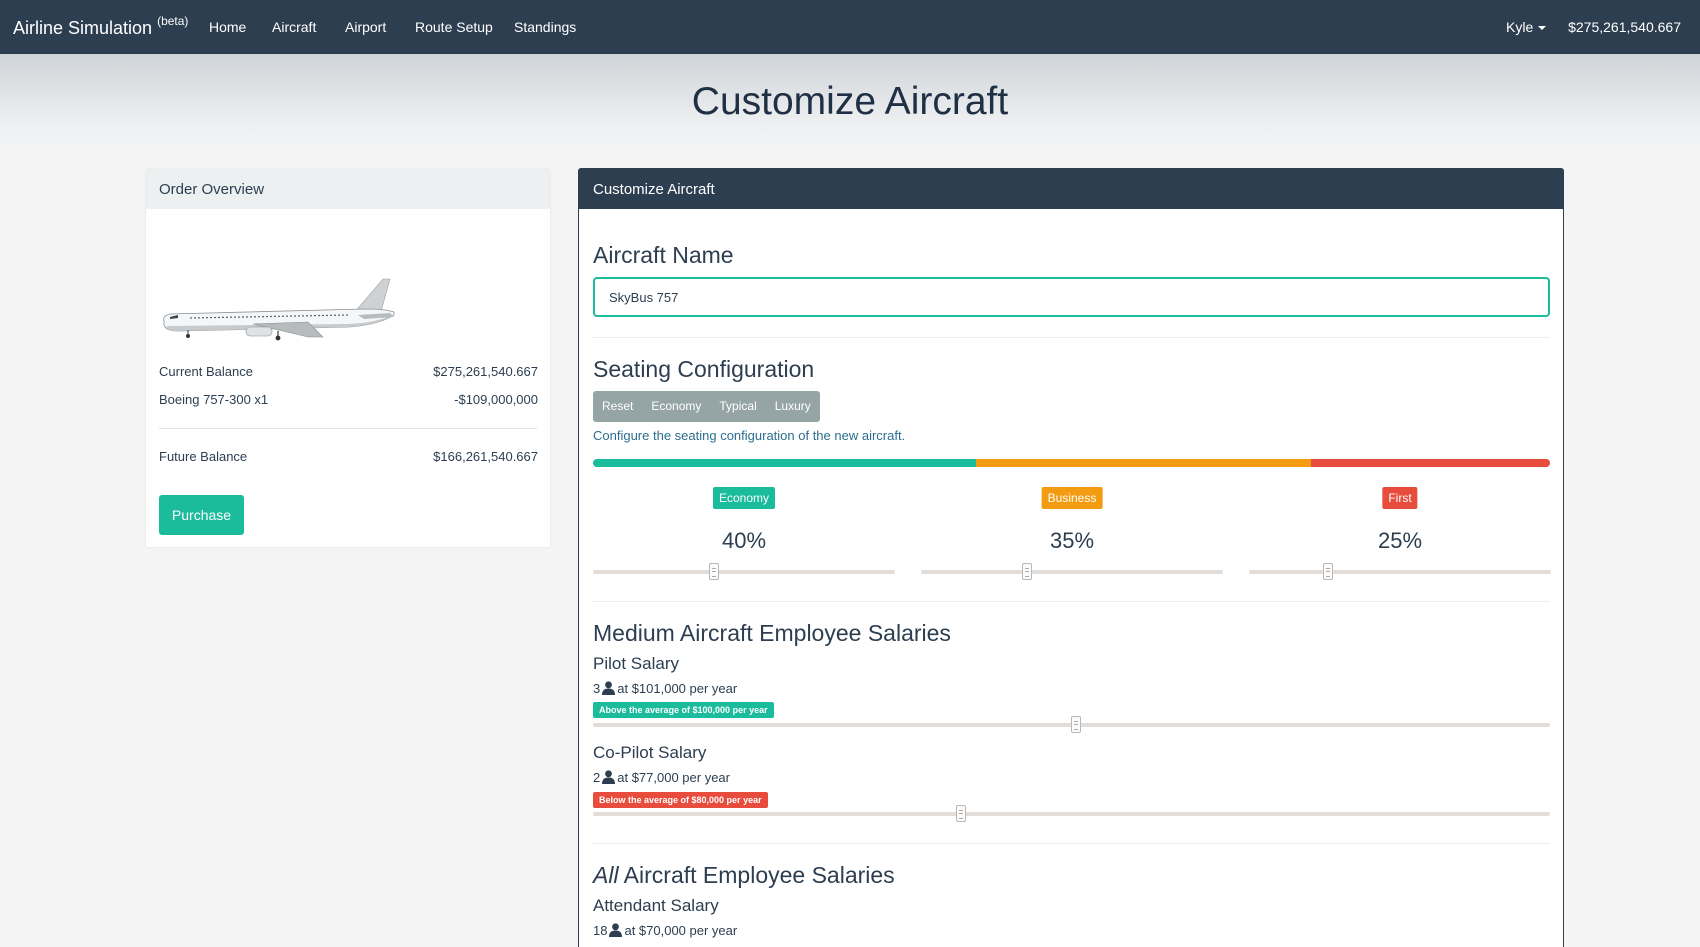 The height and width of the screenshot is (947, 1700). I want to click on aircraft-name-input, so click(1071, 297).